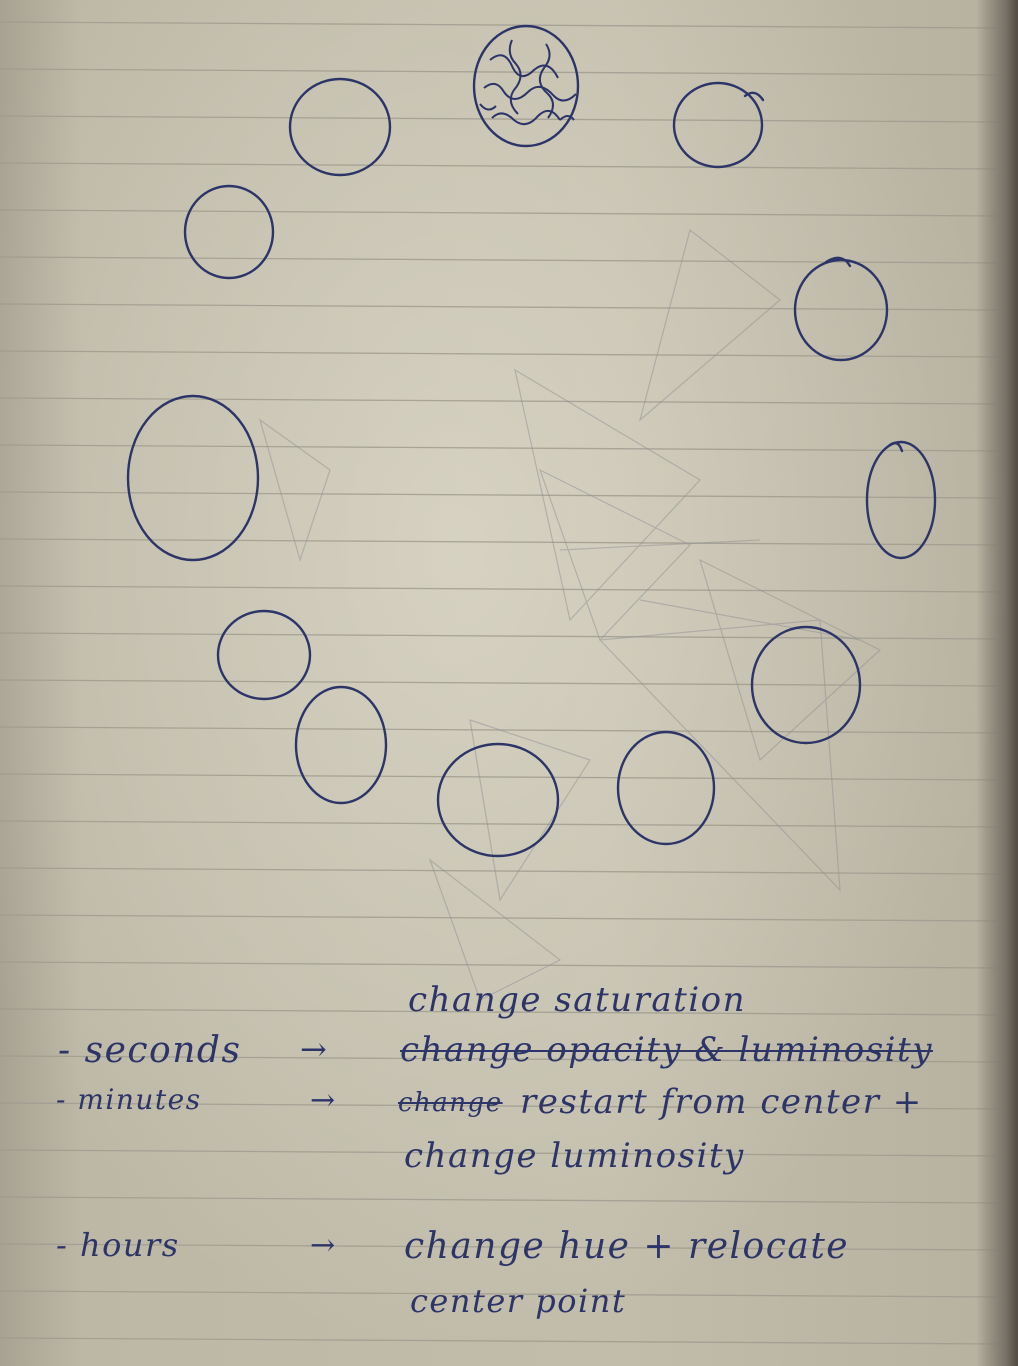  I want to click on note-minutes-text: restart from center +, so click(721, 1102).